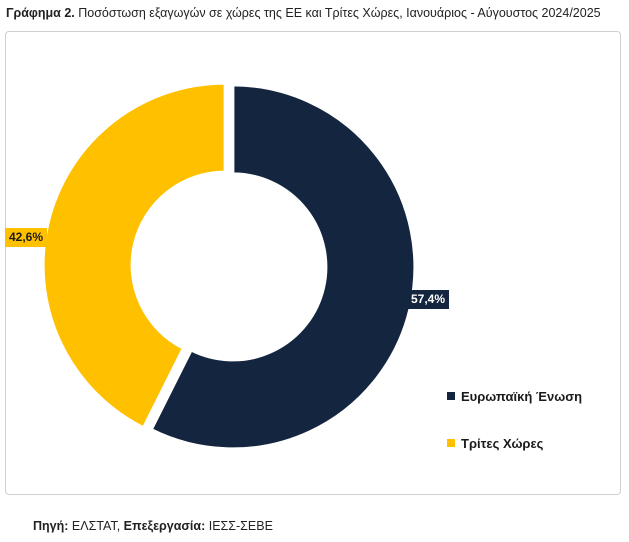  What do you see at coordinates (96, 526) in the screenshot?
I see `source-value: ΕΛΣΤΑΤ,` at bounding box center [96, 526].